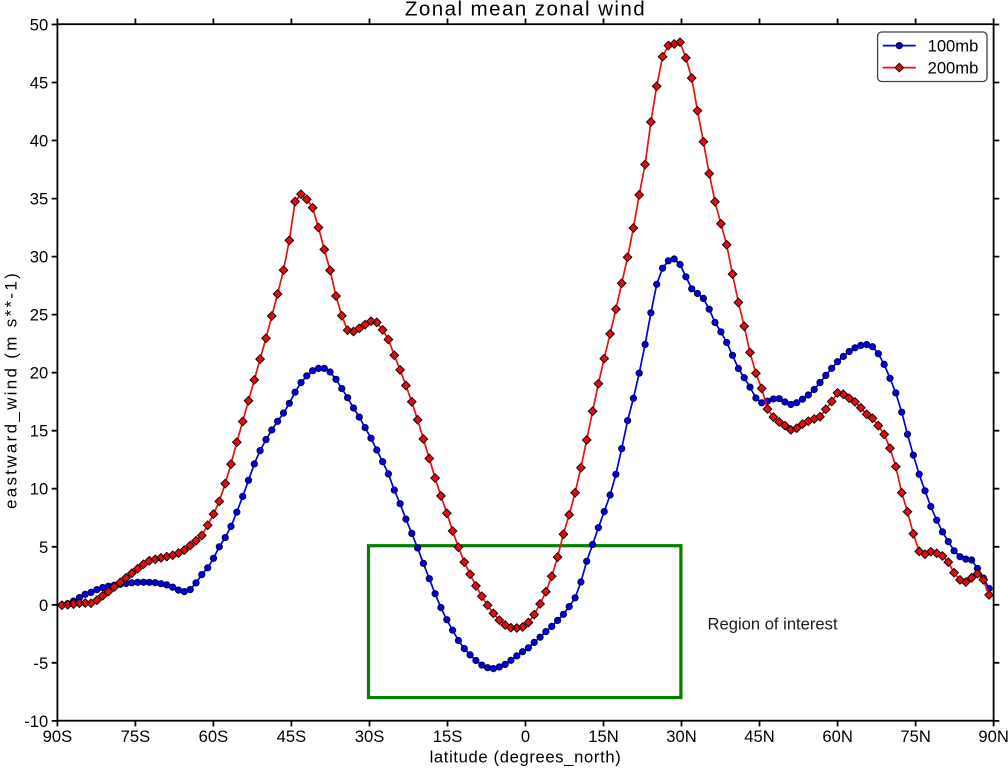  Describe the element at coordinates (39, 489) in the screenshot. I see `svg-text: 10` at that location.